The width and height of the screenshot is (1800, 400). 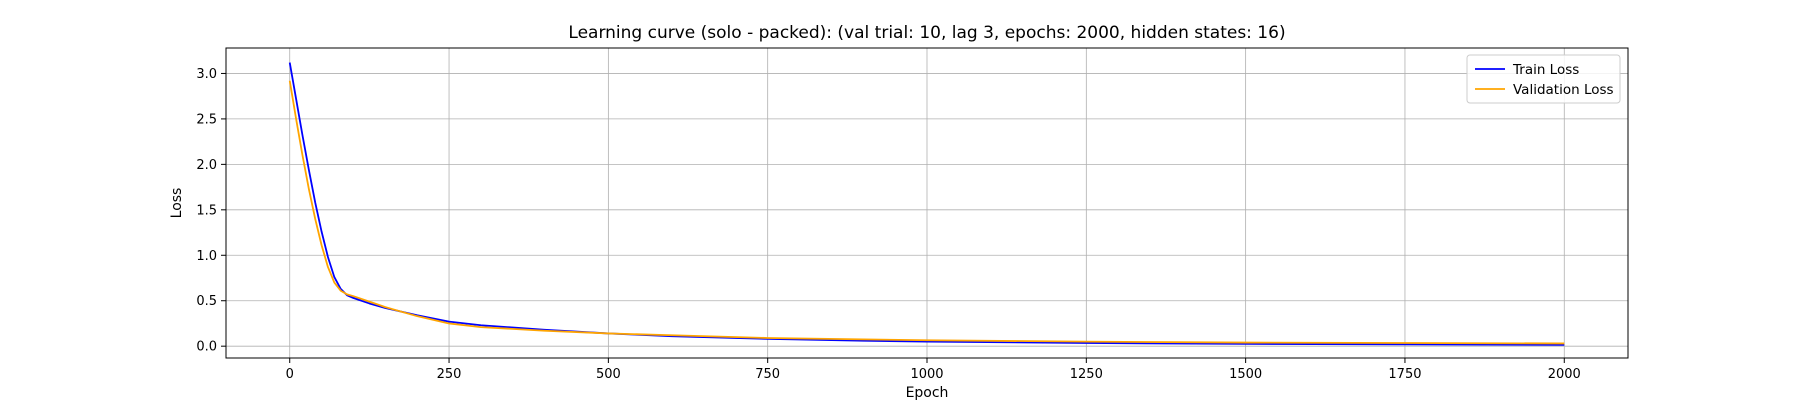 What do you see at coordinates (290, 374) in the screenshot?
I see `x-tick-label: 0` at bounding box center [290, 374].